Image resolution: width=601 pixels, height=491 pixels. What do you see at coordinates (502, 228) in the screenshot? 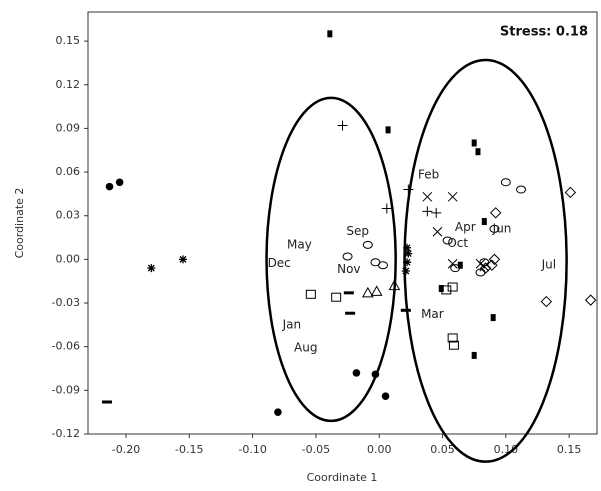
I see `month-label: Jun` at bounding box center [502, 228].